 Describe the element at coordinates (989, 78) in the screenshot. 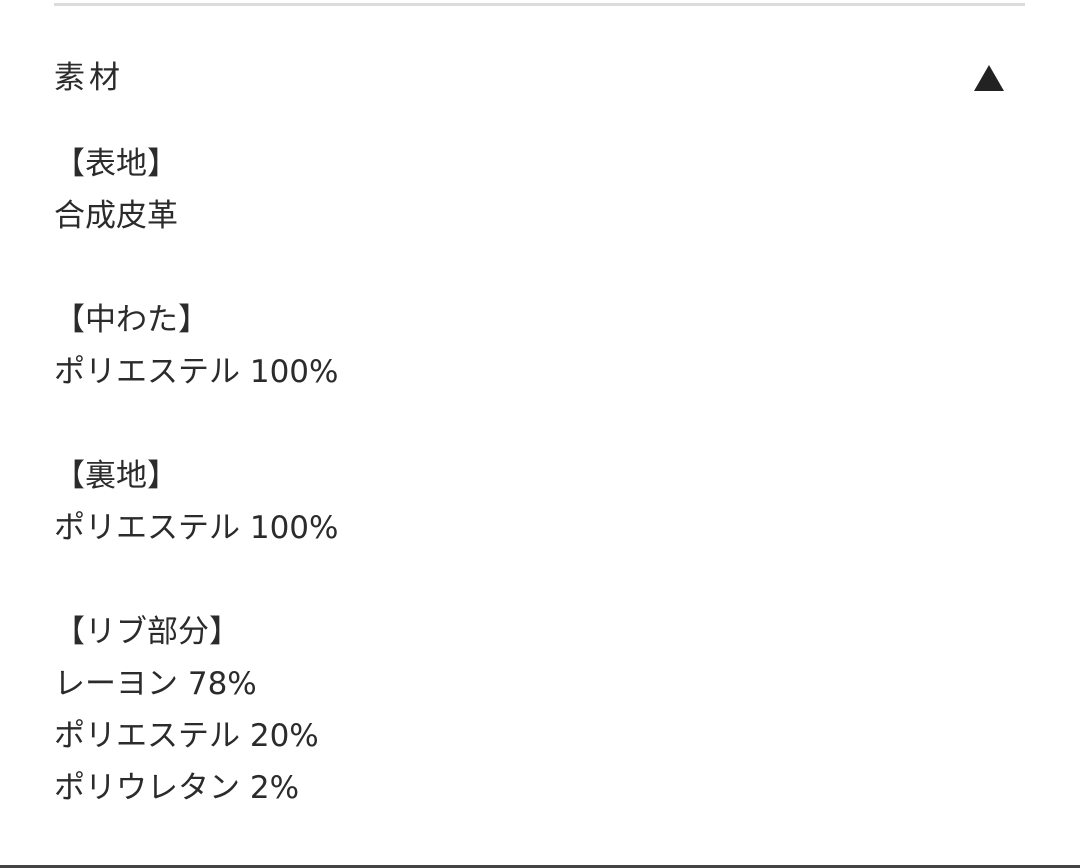

I see `triangle-up-icon` at that location.